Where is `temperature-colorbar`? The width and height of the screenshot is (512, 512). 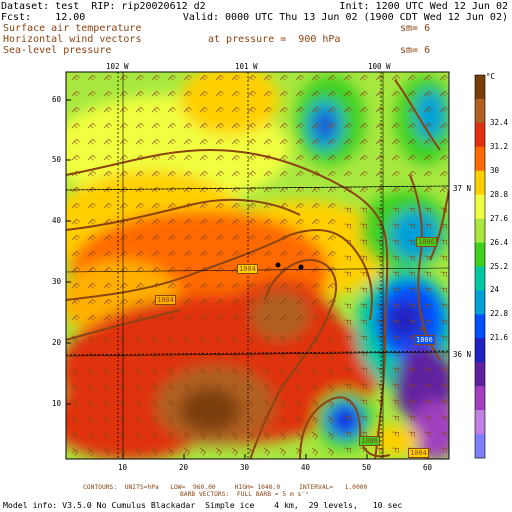
temperature-colorbar is located at coordinates (480, 266).